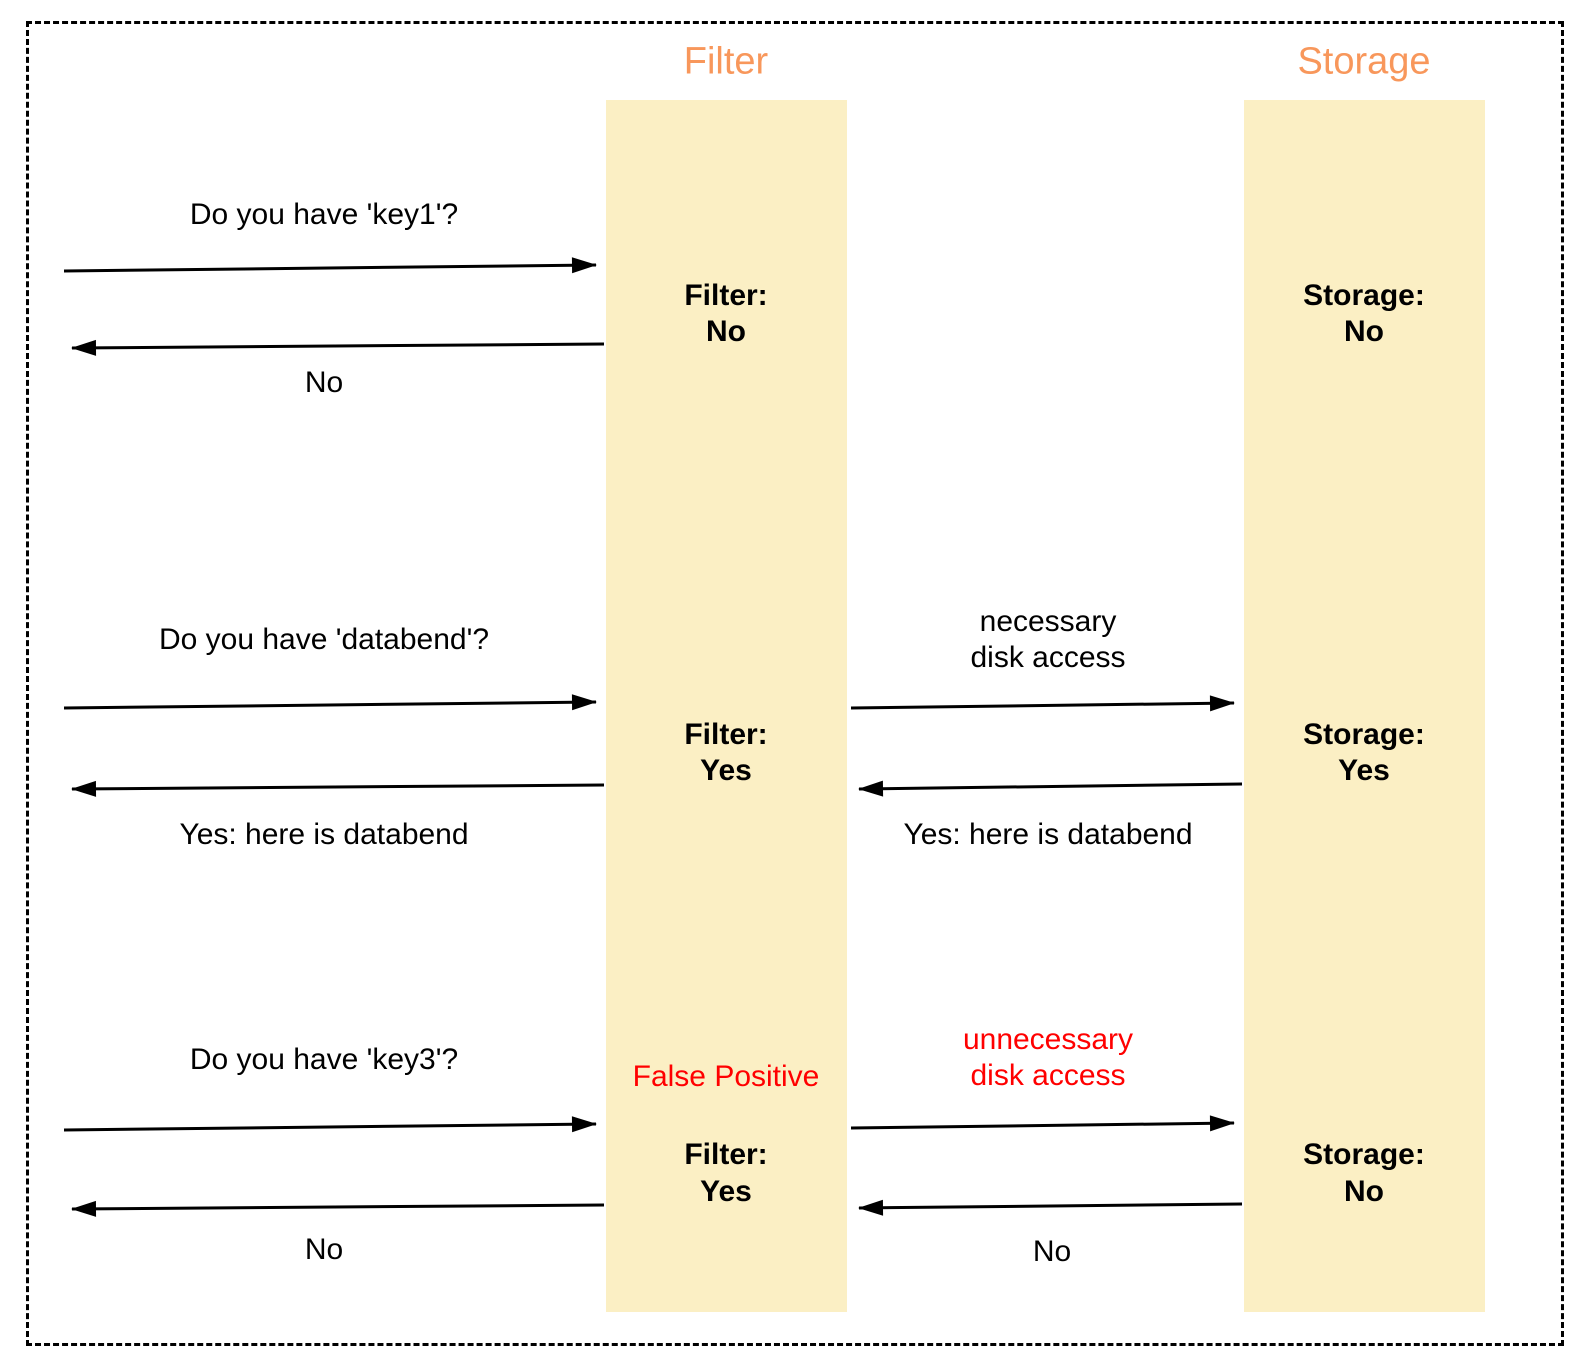 Image resolution: width=1592 pixels, height=1368 pixels. What do you see at coordinates (726, 61) in the screenshot?
I see `filter-title: Filter` at bounding box center [726, 61].